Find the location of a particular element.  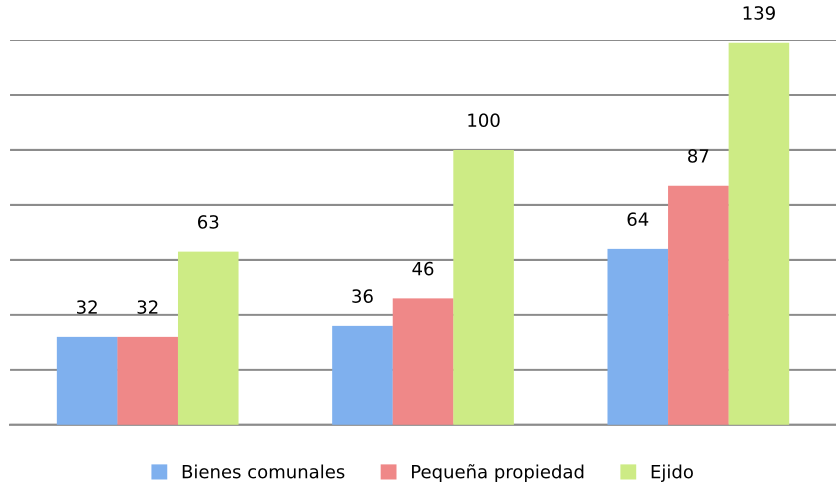

data-label: 87 is located at coordinates (698, 156).